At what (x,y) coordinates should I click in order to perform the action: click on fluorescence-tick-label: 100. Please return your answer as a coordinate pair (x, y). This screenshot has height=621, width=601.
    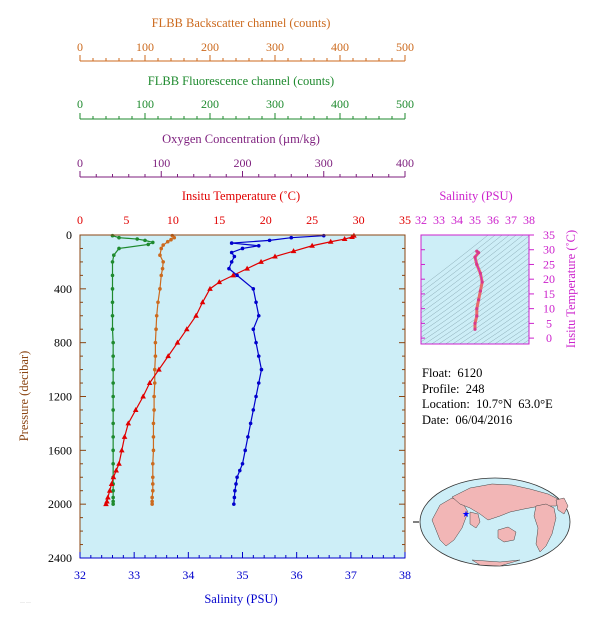
    Looking at the image, I should click on (145, 104).